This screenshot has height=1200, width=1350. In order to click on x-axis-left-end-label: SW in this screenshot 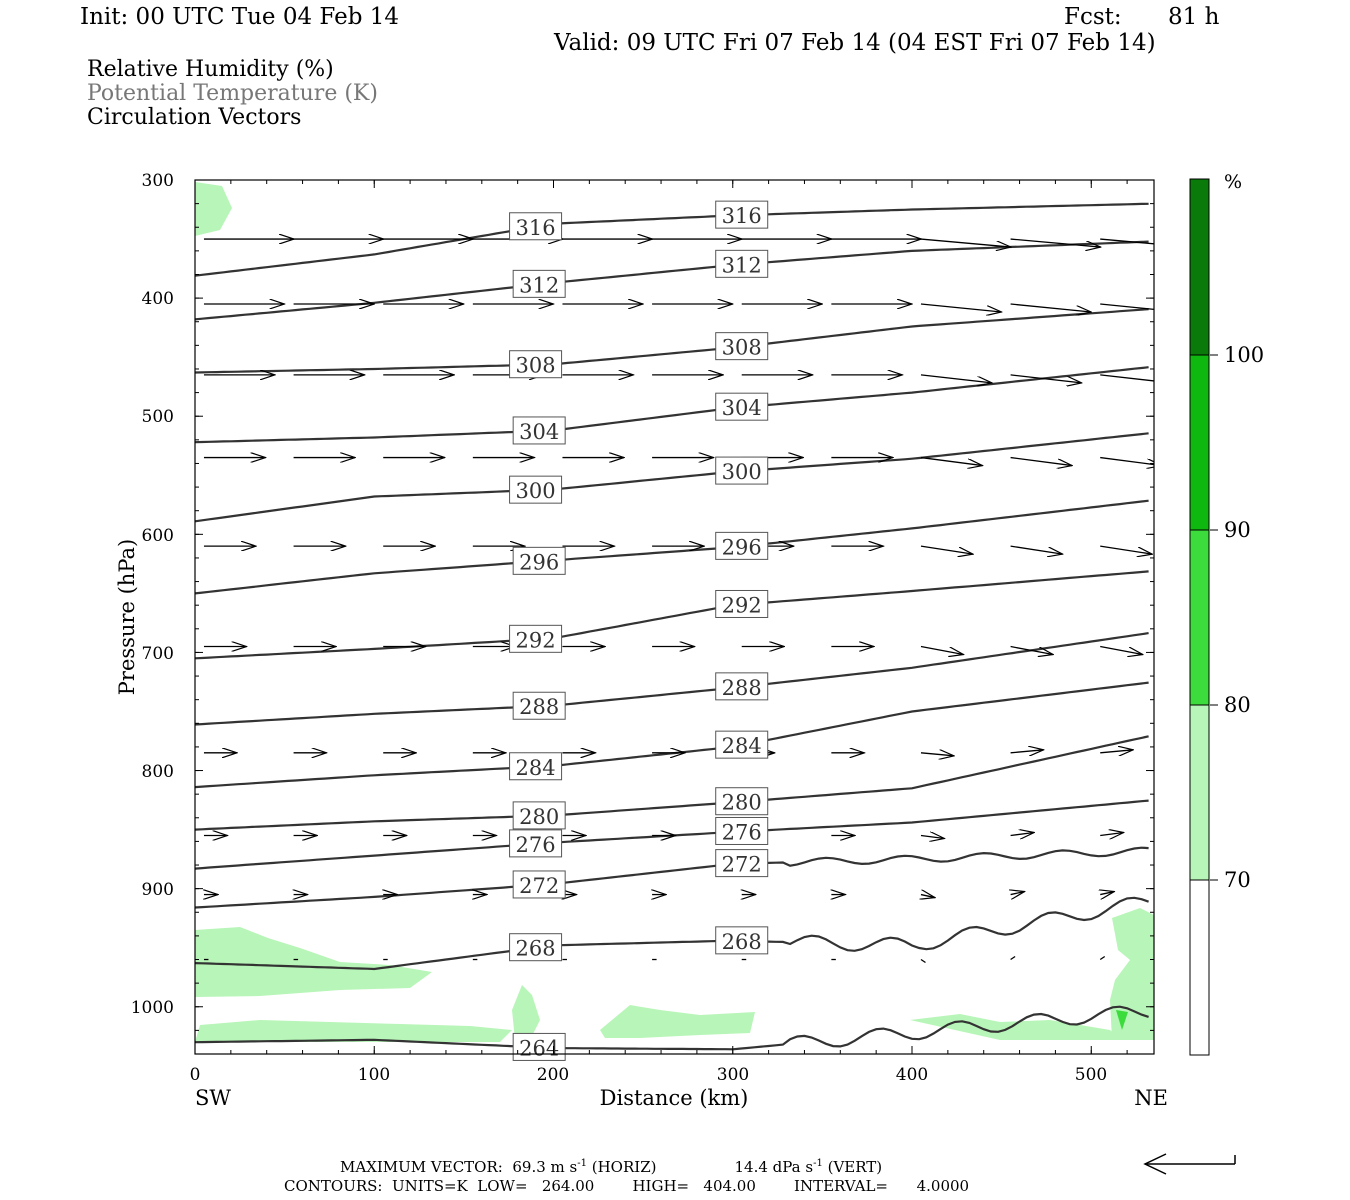, I will do `click(213, 1098)`.